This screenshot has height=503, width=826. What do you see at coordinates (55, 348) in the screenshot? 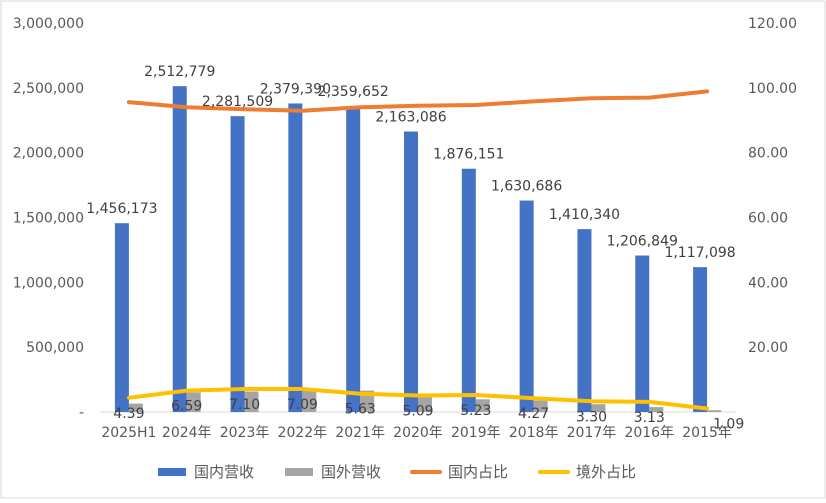
I see `left-axis-tick-label: 500,000` at bounding box center [55, 348].